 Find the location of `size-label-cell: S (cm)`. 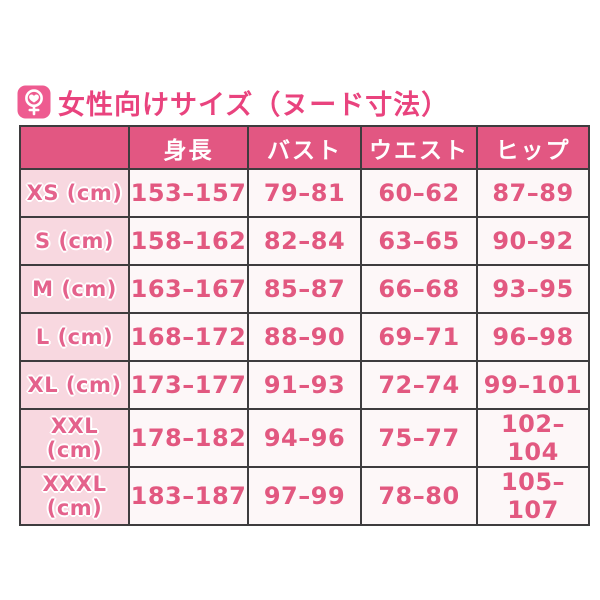

size-label-cell: S (cm) is located at coordinates (74, 241).